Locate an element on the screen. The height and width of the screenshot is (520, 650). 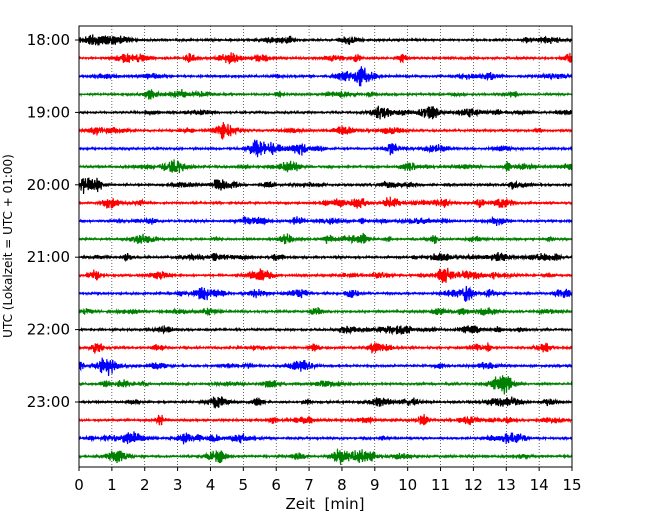
x-tick-label: 8 is located at coordinates (342, 485).